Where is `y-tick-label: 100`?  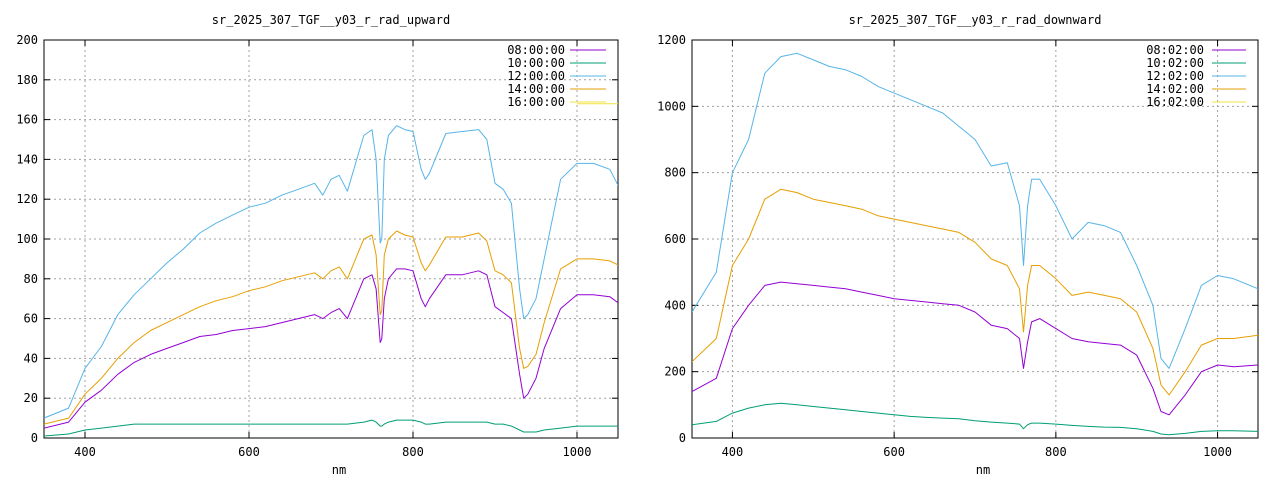
y-tick-label: 100 is located at coordinates (27, 239).